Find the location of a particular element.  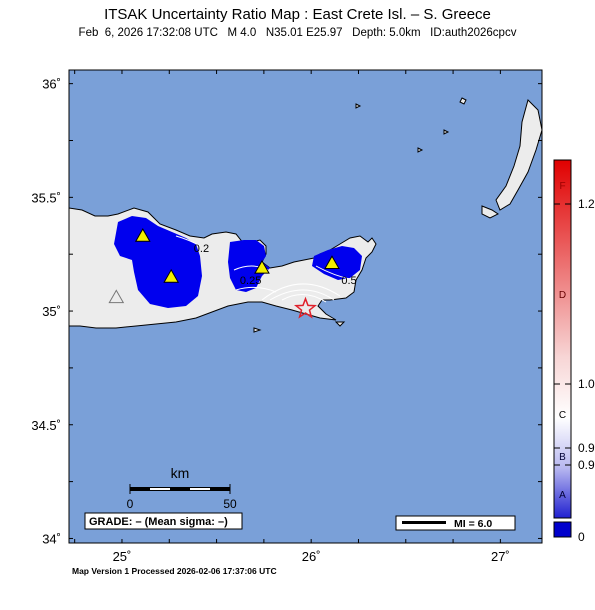

lat-tick-label: 35.5˚ is located at coordinates (46, 197).